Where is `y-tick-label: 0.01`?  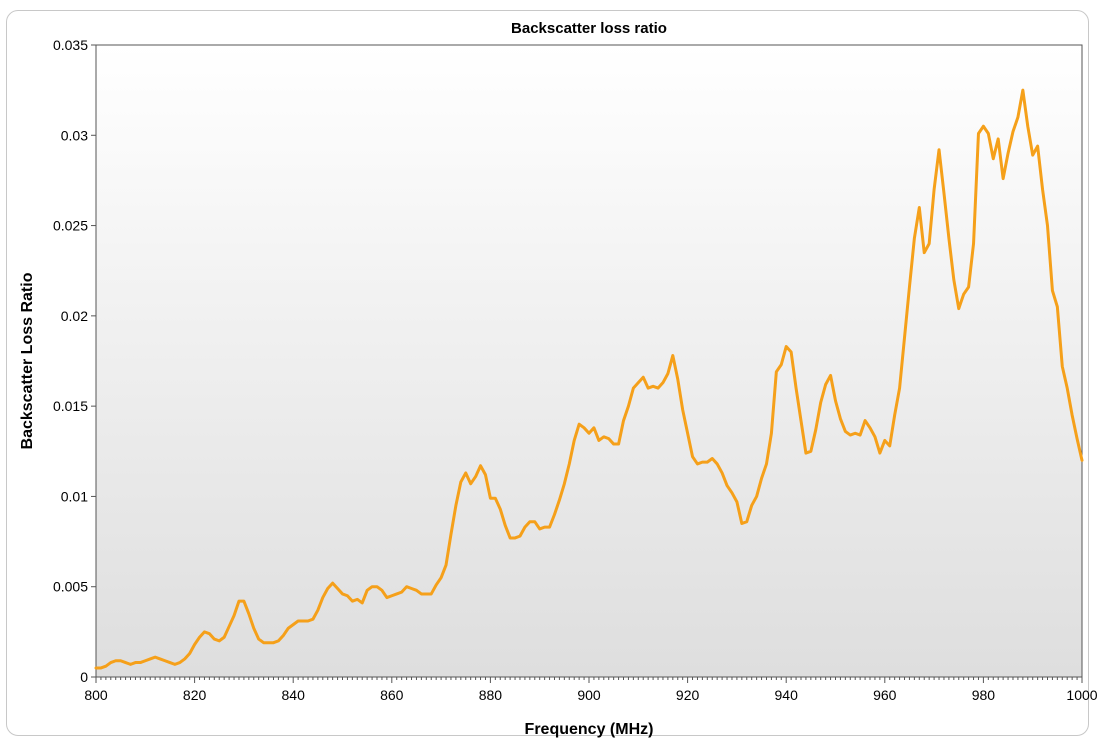
y-tick-label: 0.01 is located at coordinates (74, 496).